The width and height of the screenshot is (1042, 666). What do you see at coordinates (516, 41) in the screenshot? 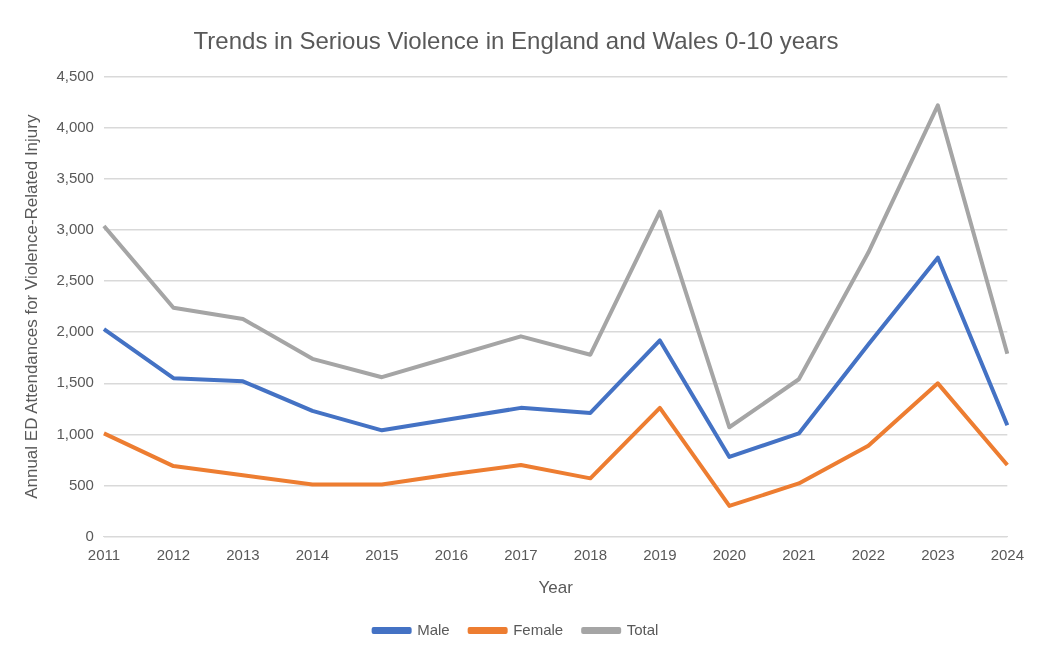
I see `chart-title: Trends in Serious Violence in England and Wales 0-10 years` at bounding box center [516, 41].